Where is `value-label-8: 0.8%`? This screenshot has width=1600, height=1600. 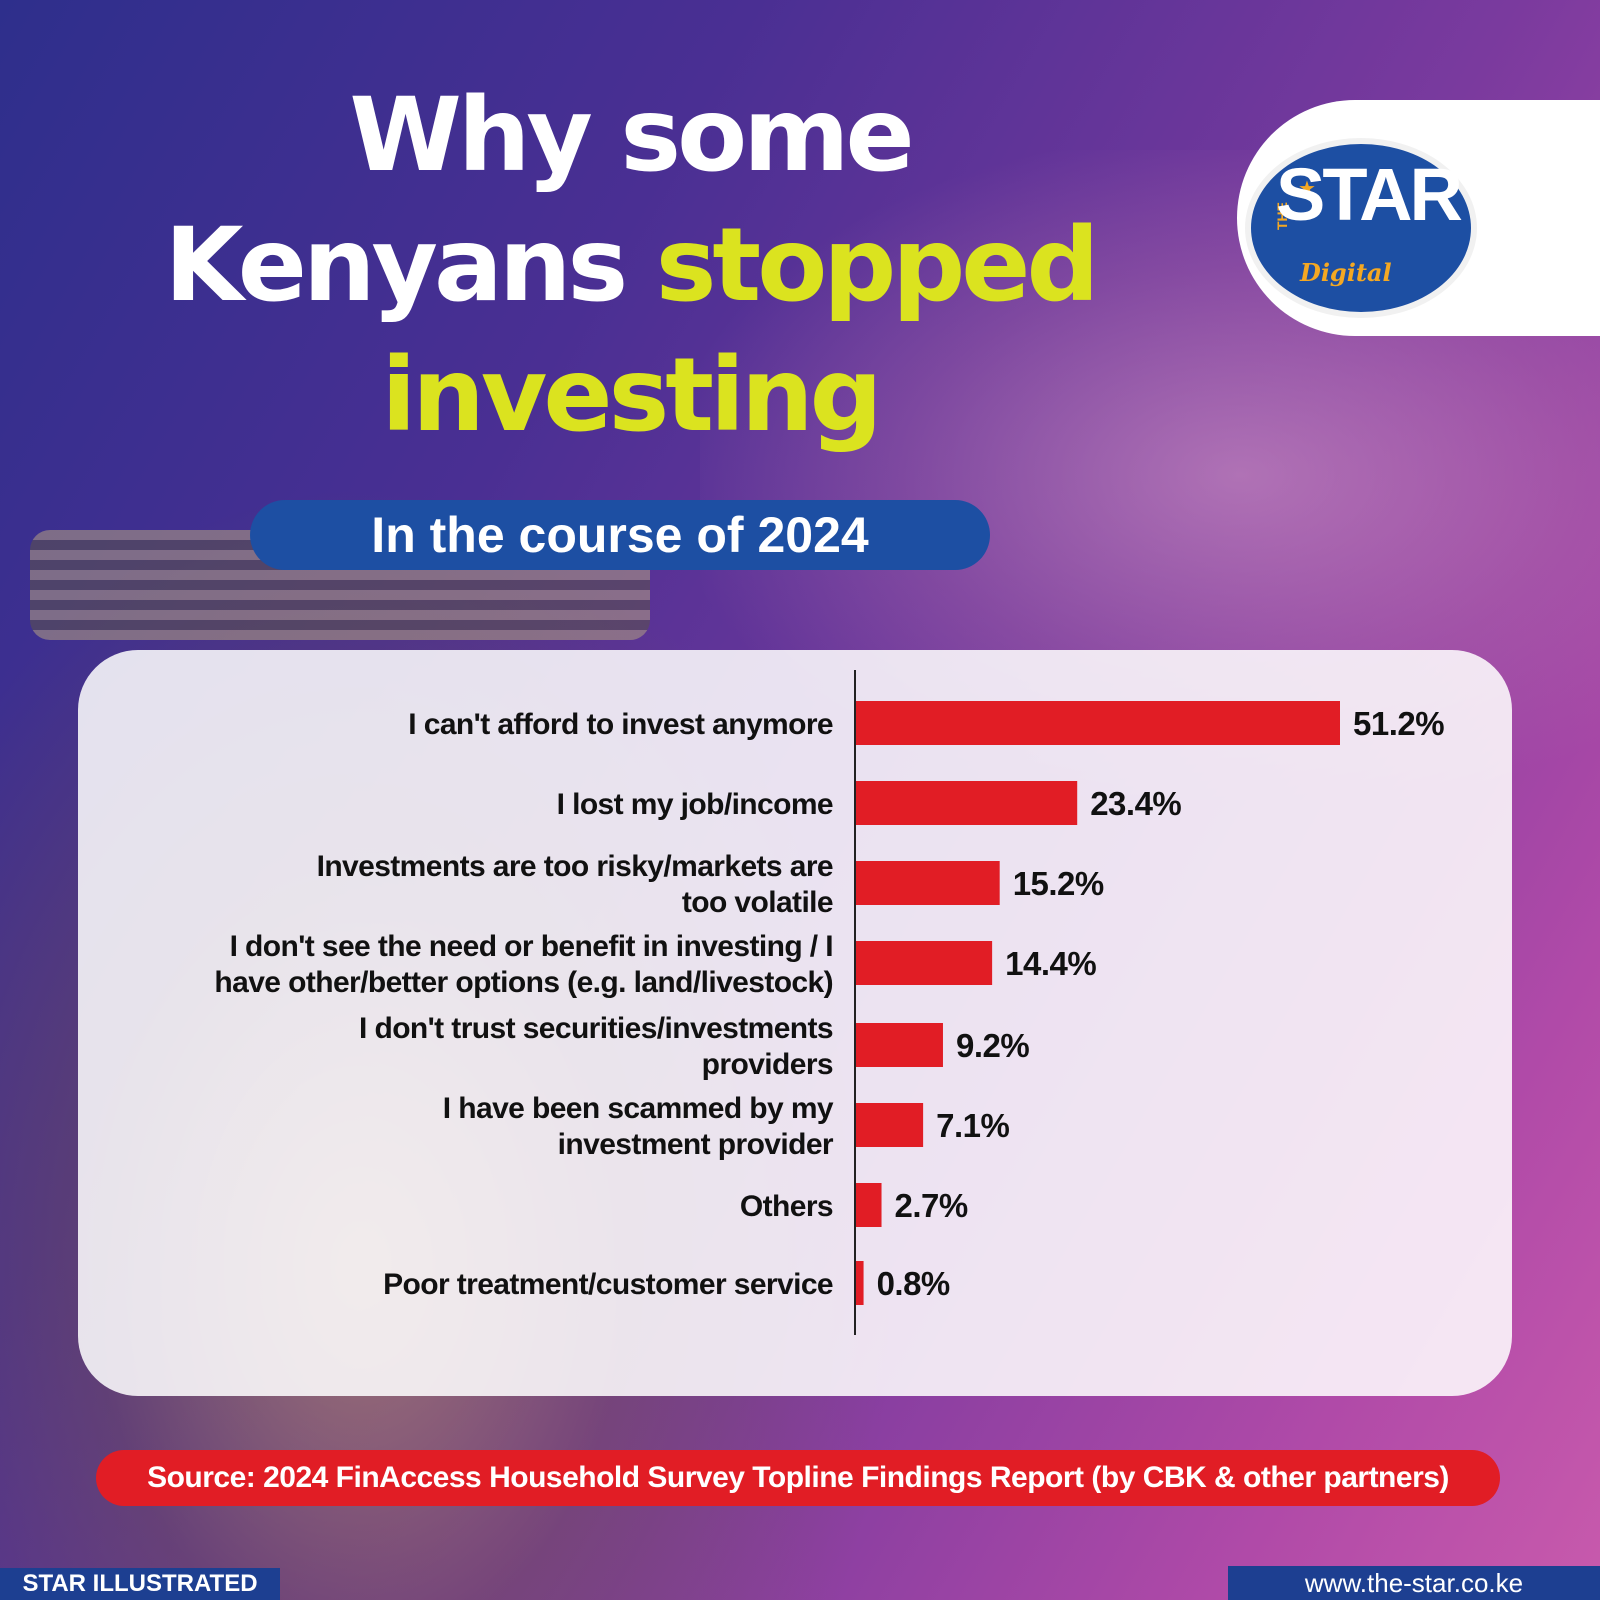
value-label-8: 0.8% is located at coordinates (913, 1283).